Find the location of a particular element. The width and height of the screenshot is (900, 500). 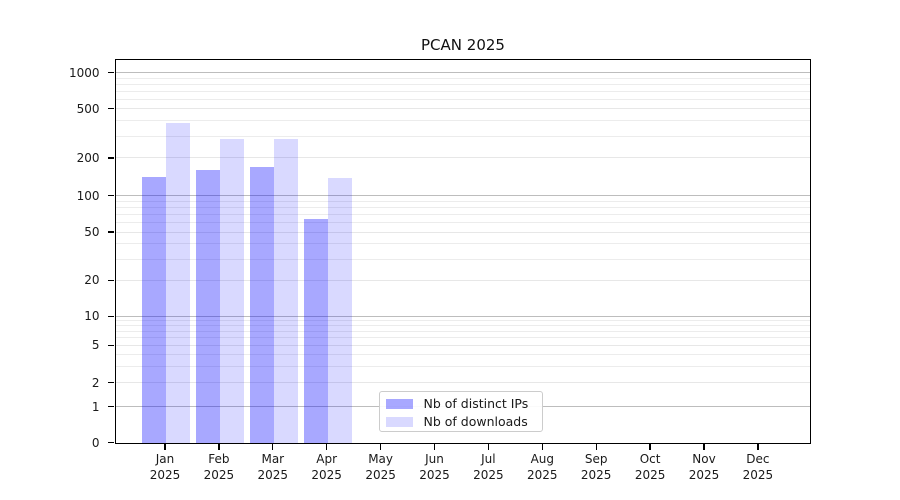

y-tick-label-200: 200 is located at coordinates (88, 157).